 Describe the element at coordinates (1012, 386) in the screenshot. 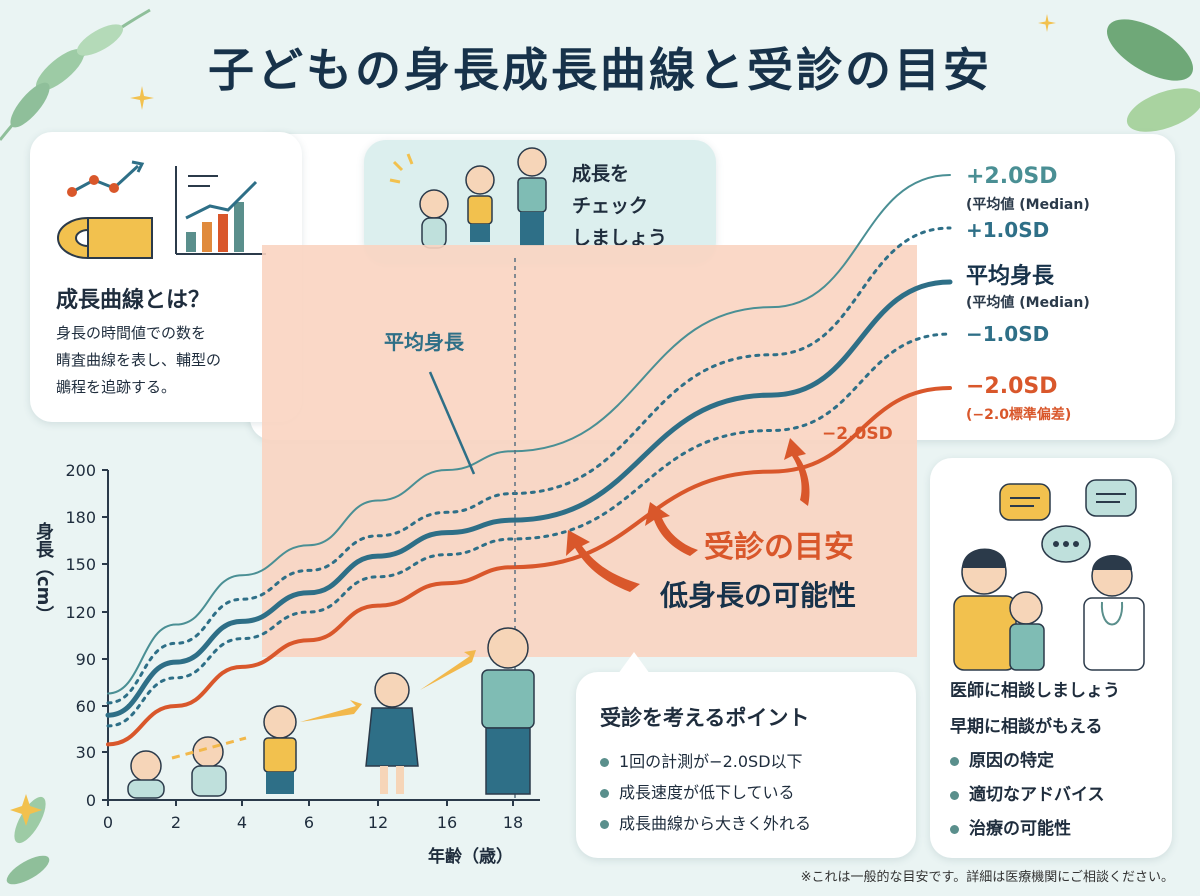

I see `label-minus2sd: −2.0SD` at that location.